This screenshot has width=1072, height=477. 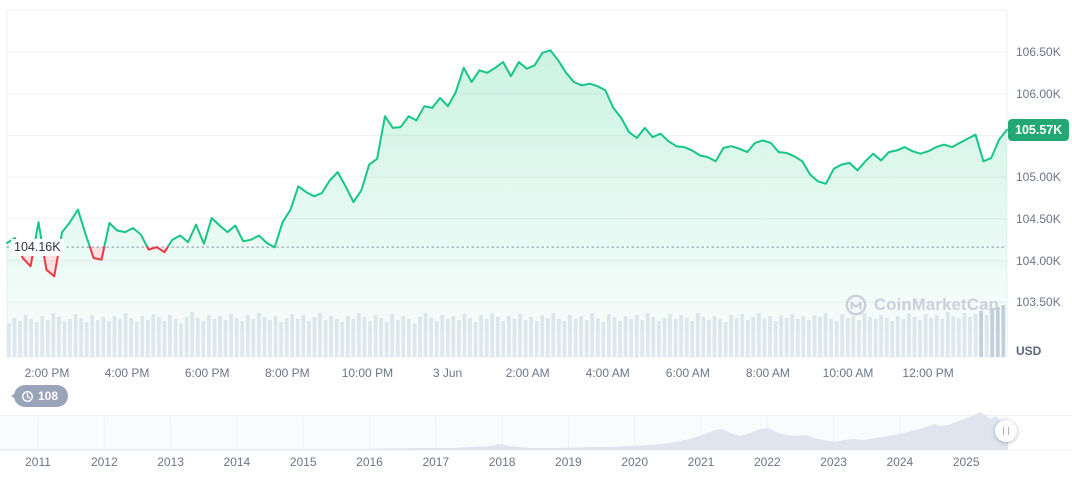 I want to click on coinmarketcap-logo-icon, so click(x=856, y=305).